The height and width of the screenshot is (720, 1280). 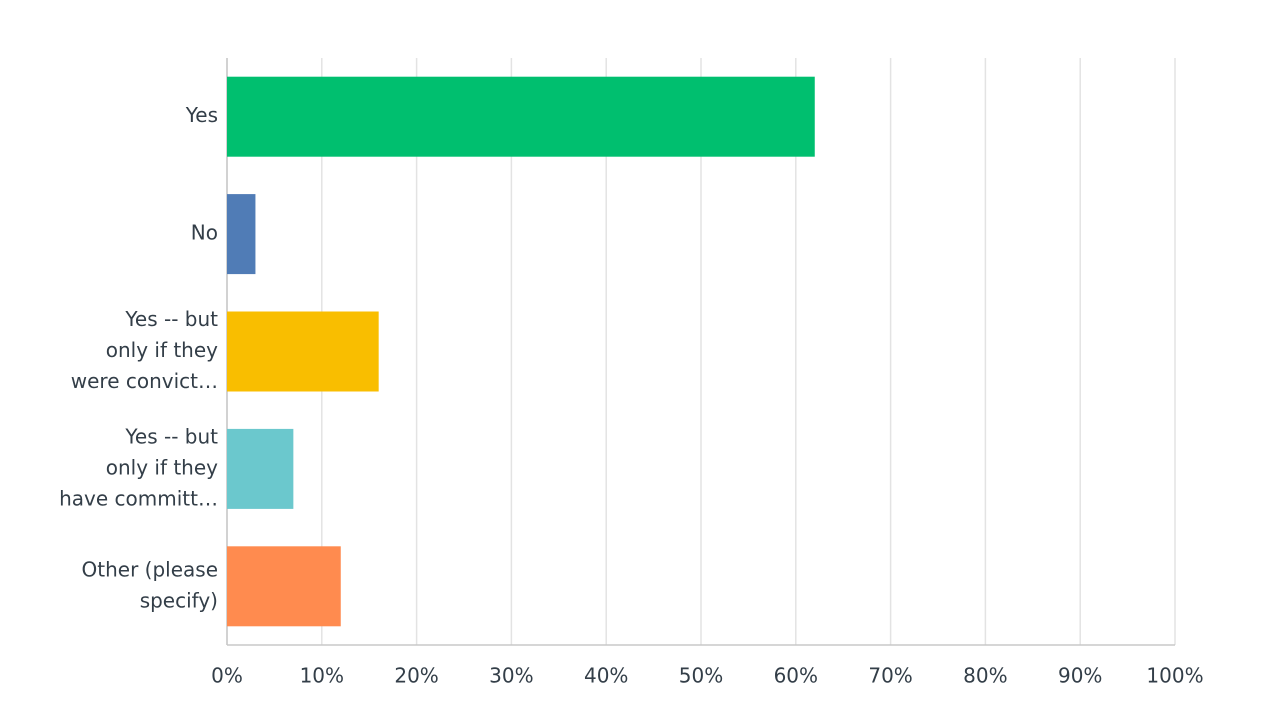 What do you see at coordinates (796, 676) in the screenshot?
I see `x-tick-label: 60%` at bounding box center [796, 676].